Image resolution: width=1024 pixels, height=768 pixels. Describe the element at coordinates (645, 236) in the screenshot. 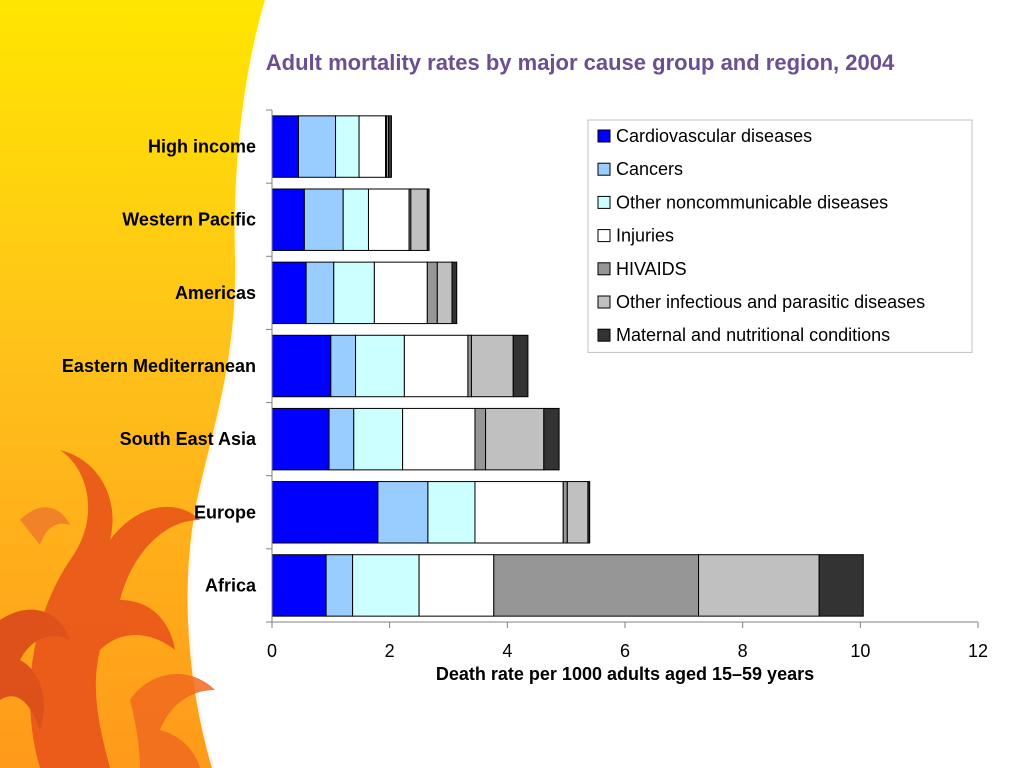

I see `legend-label: Injuries` at that location.